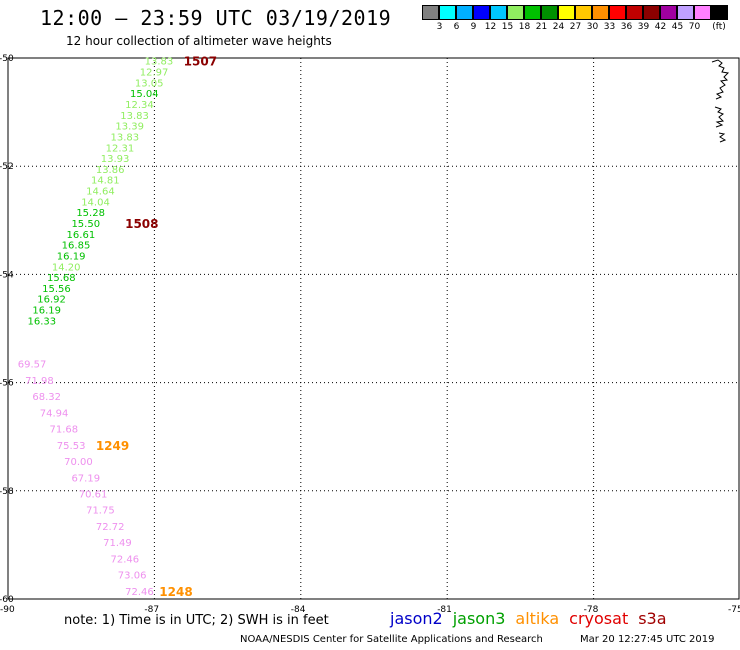  I want to click on legend-label: 30, so click(592, 27).